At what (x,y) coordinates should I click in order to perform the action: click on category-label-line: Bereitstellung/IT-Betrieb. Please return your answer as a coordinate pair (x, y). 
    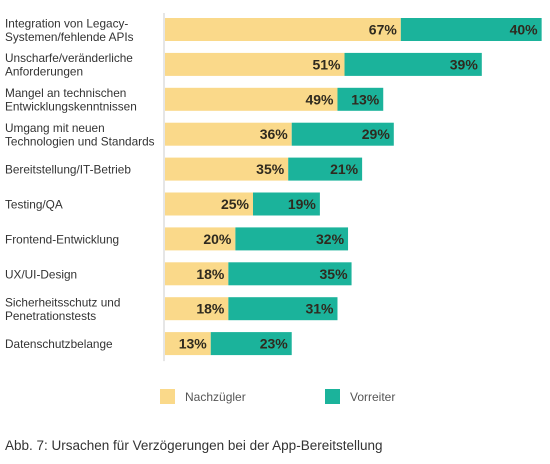
    Looking at the image, I should click on (68, 170).